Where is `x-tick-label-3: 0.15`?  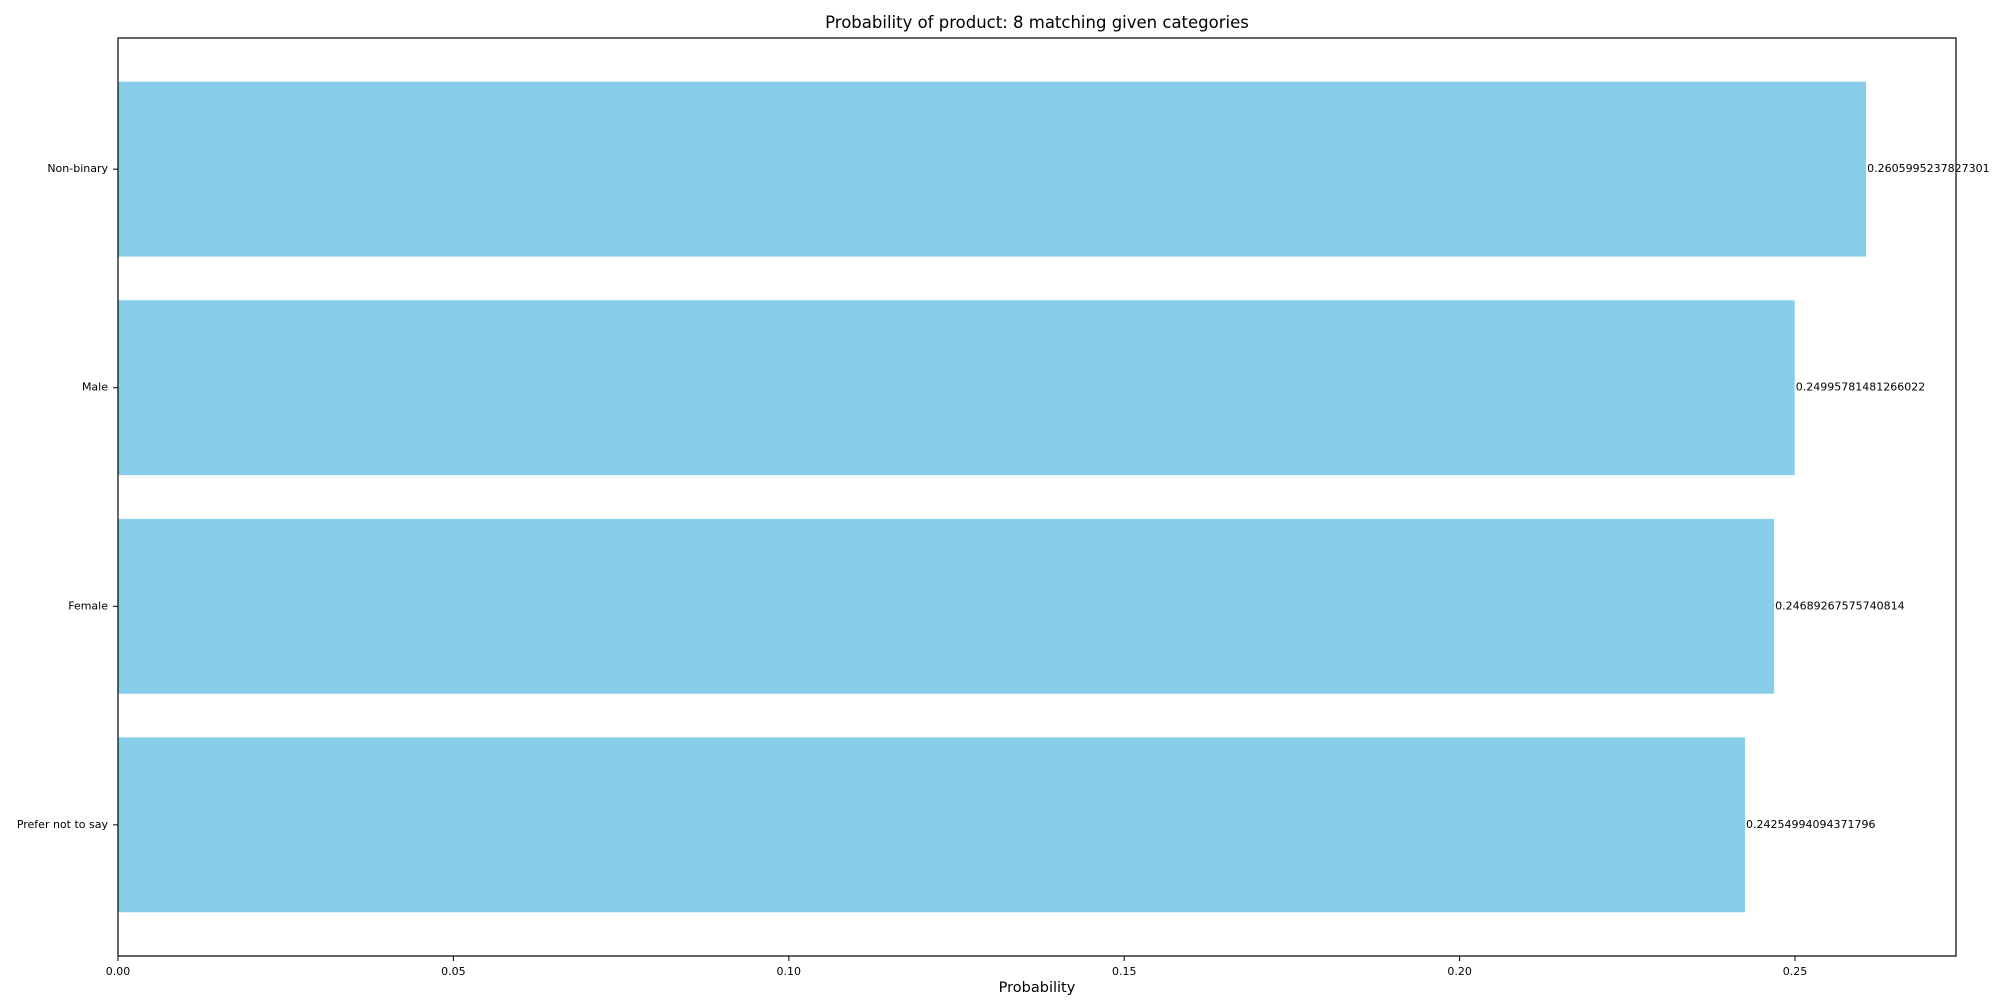 x-tick-label-3: 0.15 is located at coordinates (1124, 971).